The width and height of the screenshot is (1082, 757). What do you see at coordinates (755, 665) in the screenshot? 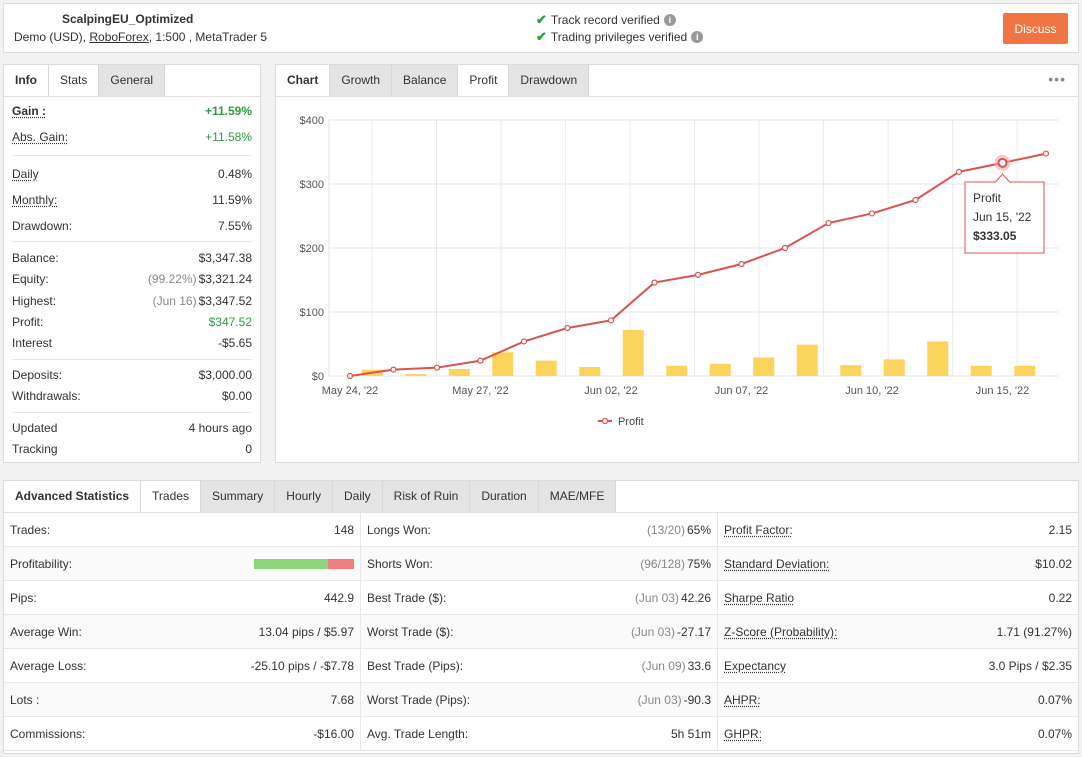
I see `trade-stat-label: Expectancy` at bounding box center [755, 665].